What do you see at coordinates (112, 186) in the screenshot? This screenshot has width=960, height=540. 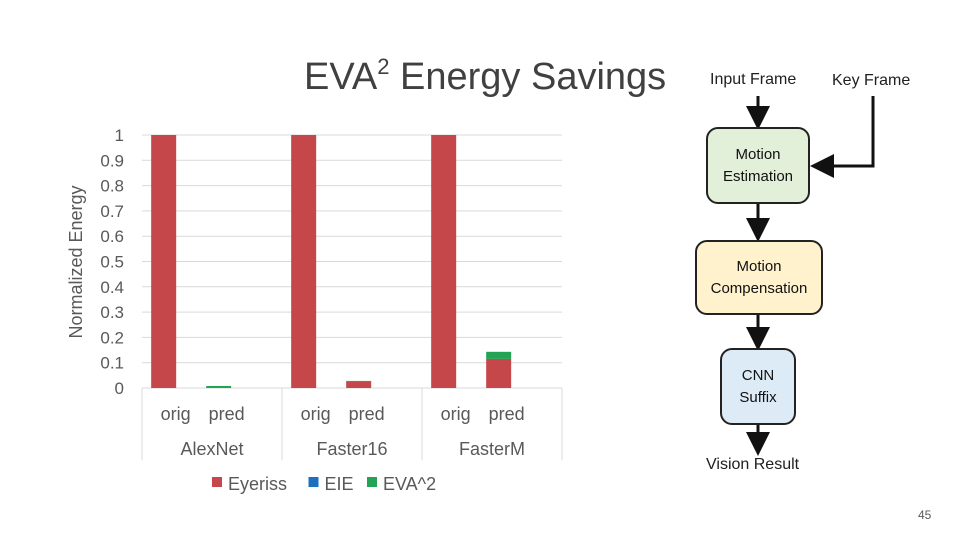 I see `y-tick-label: 0.8` at bounding box center [112, 186].